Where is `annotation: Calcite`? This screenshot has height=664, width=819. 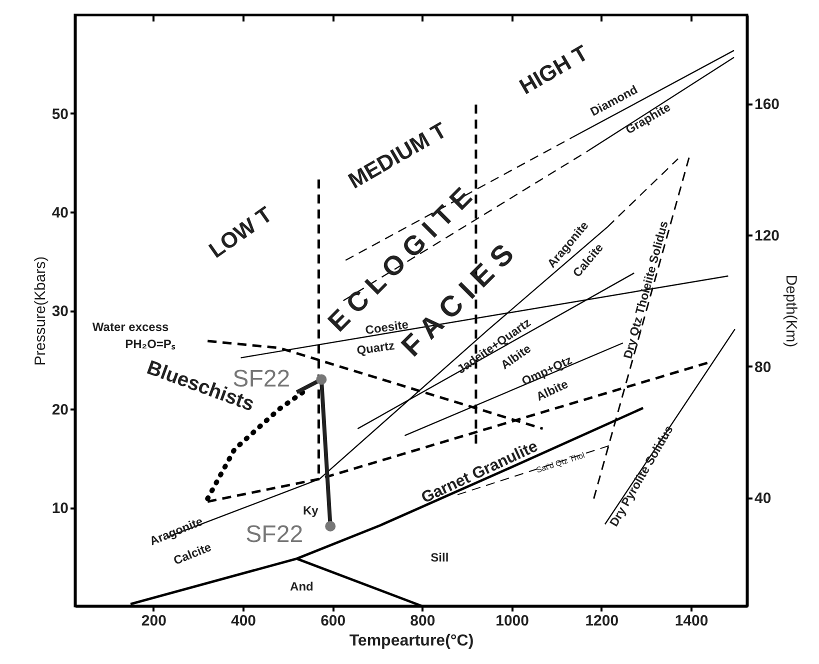
annotation: Calcite is located at coordinates (193, 554).